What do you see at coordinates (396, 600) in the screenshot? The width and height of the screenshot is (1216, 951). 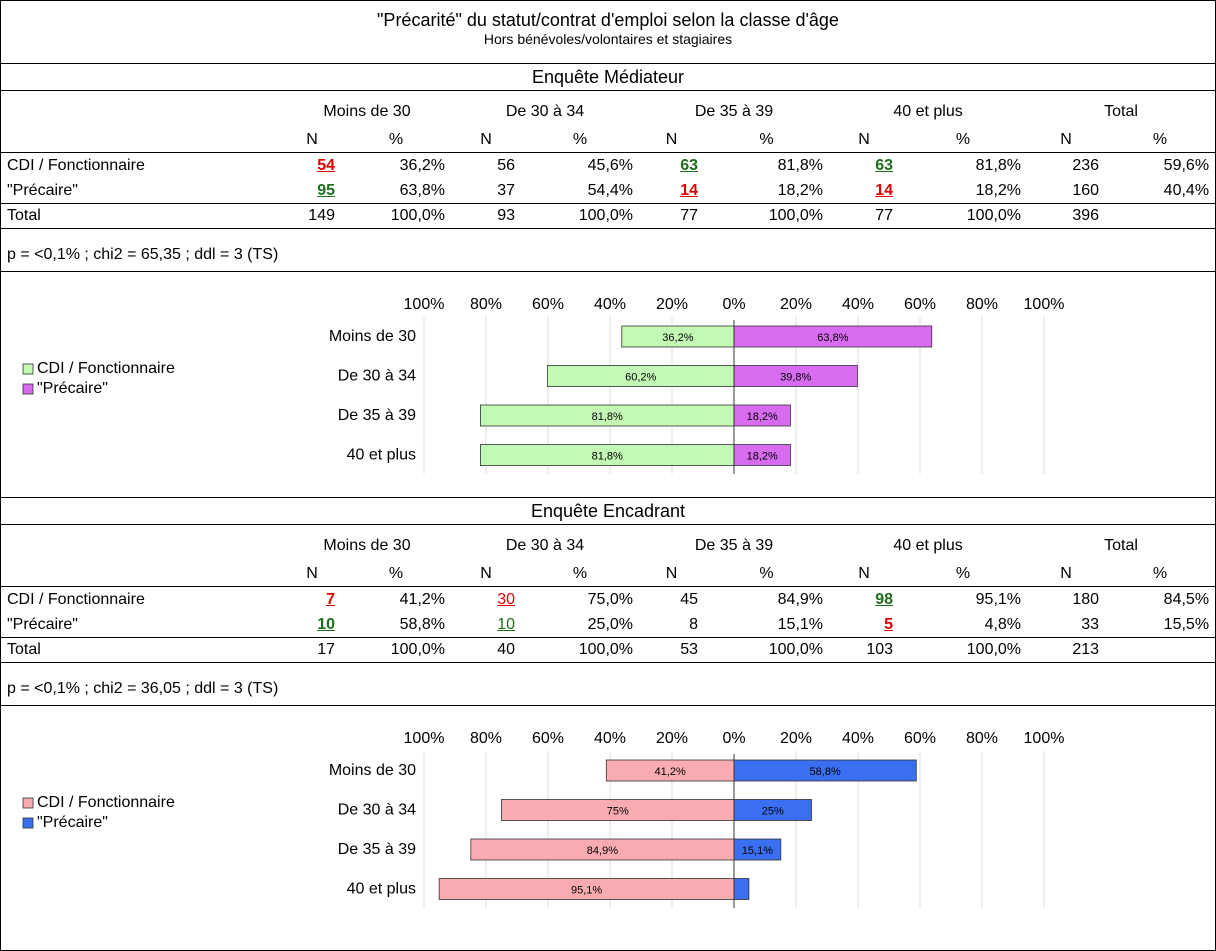 I see `cell: 41,2%` at bounding box center [396, 600].